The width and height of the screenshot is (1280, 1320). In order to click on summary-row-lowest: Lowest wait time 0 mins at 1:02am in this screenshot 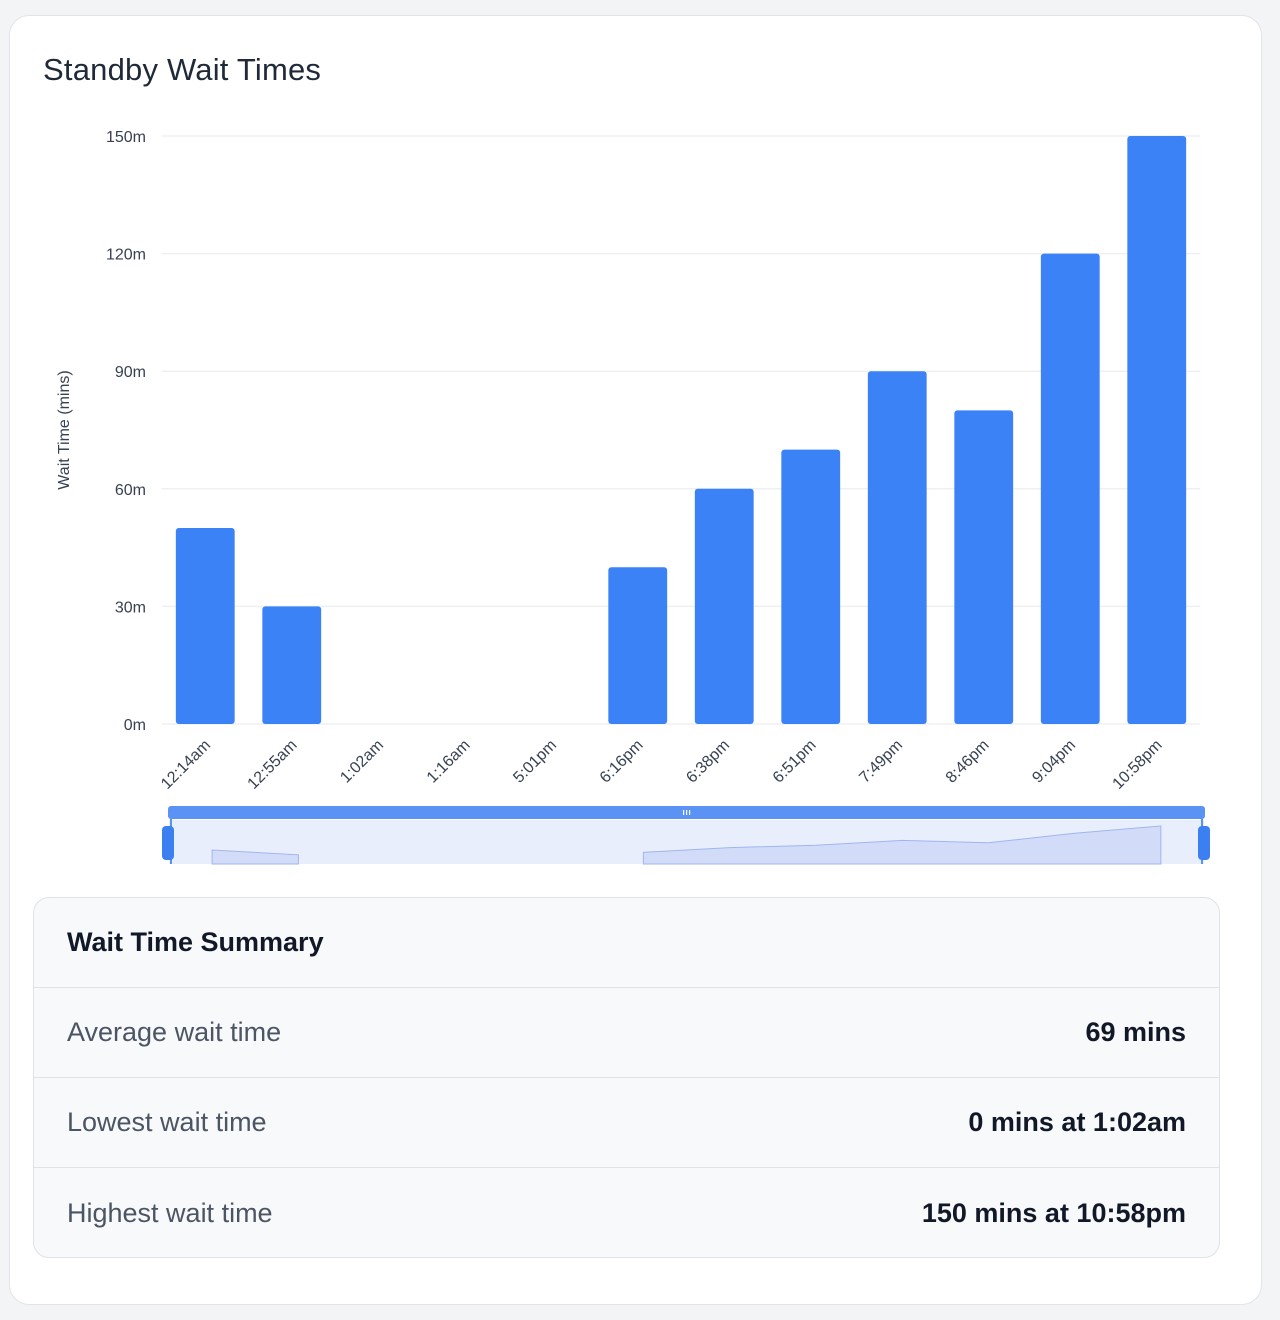, I will do `click(626, 1123)`.